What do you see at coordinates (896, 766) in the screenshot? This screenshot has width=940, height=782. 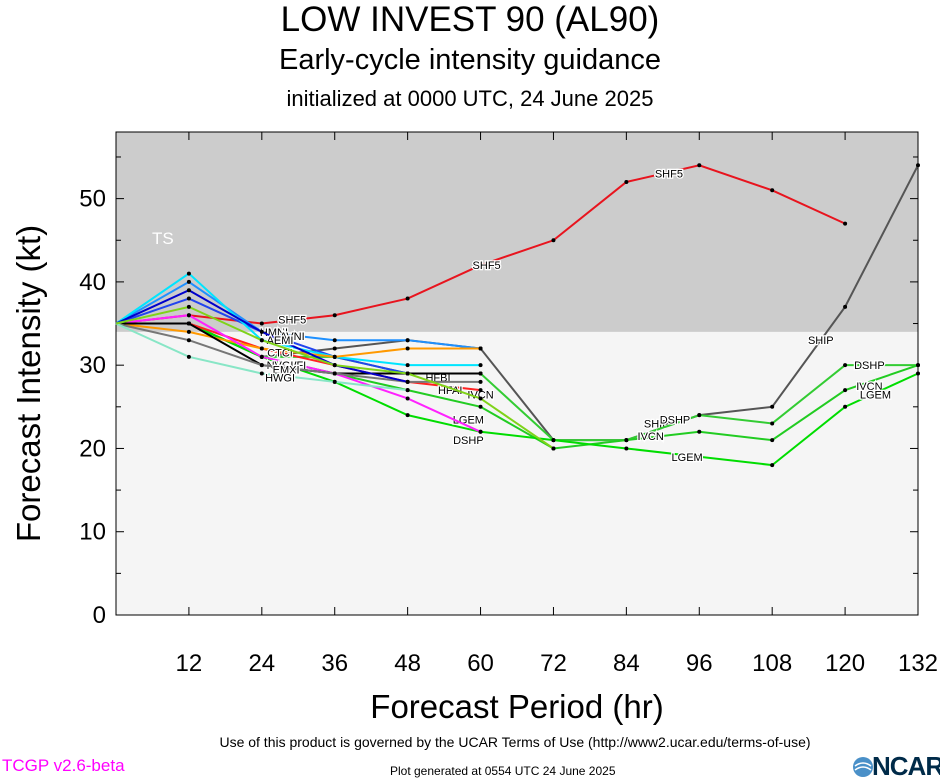 I see `ncar-logo: NCAR` at bounding box center [896, 766].